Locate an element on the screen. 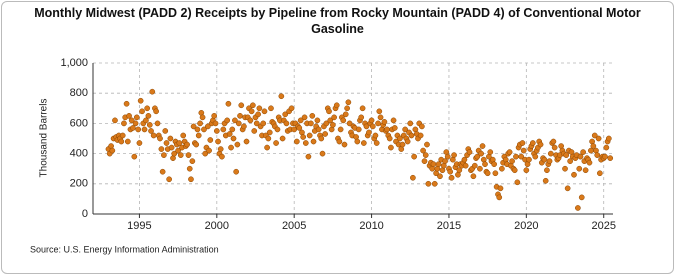 This screenshot has height=275, width=675. x-tick-label: 1995 is located at coordinates (139, 226).